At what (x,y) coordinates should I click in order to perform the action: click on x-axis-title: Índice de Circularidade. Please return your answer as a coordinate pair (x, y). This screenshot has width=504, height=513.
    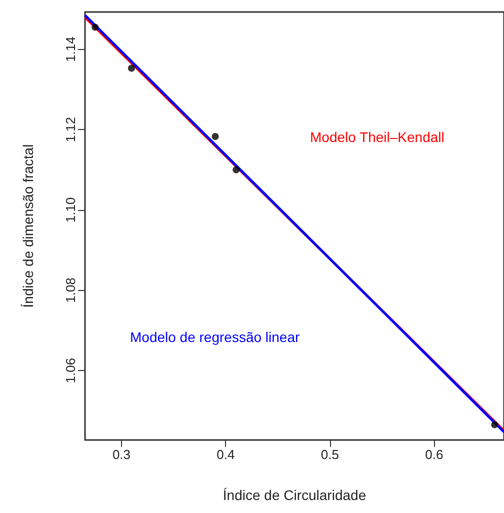
    Looking at the image, I should click on (294, 495).